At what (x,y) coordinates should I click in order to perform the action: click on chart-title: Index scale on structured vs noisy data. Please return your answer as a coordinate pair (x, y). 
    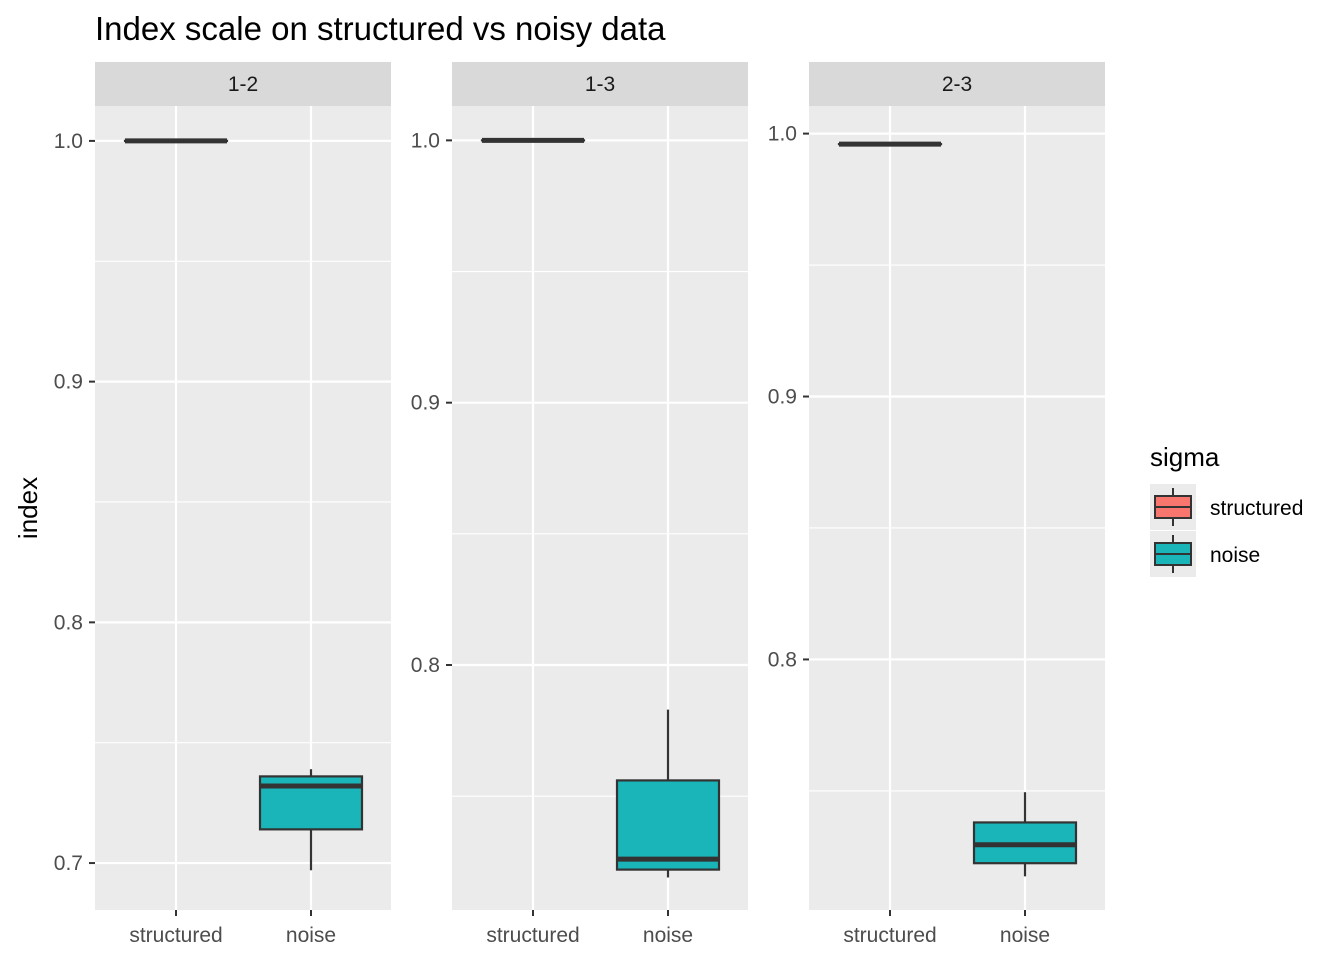
    Looking at the image, I should click on (380, 28).